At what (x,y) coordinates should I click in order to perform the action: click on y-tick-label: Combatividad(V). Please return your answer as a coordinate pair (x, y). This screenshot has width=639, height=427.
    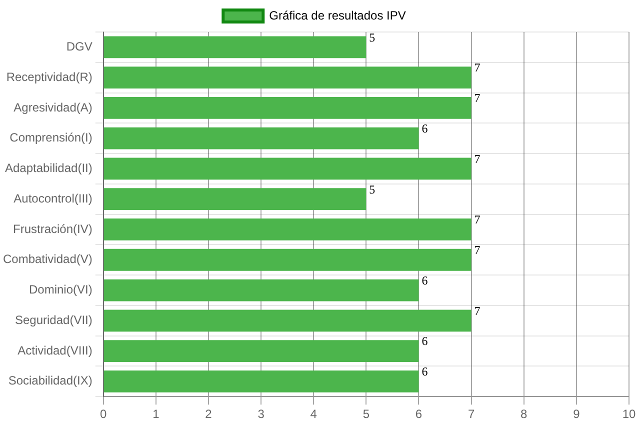
    Looking at the image, I should click on (47, 259).